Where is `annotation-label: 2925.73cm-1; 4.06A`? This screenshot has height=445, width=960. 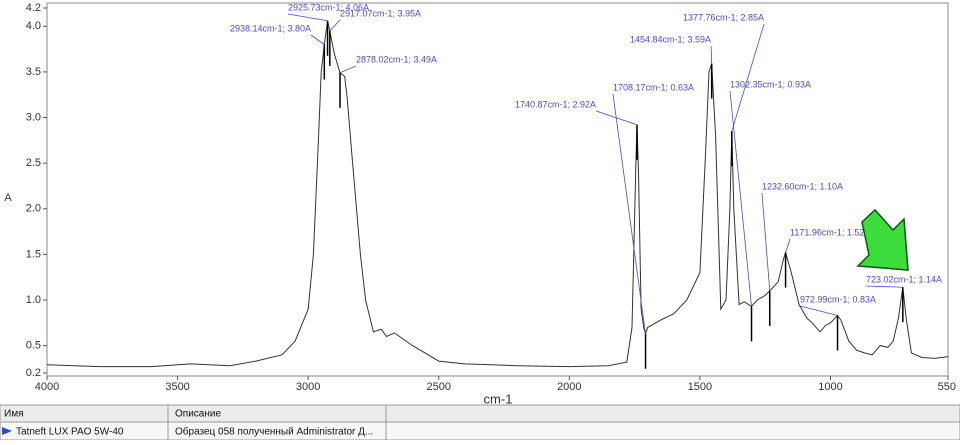
annotation-label: 2925.73cm-1; 4.06A is located at coordinates (328, 7).